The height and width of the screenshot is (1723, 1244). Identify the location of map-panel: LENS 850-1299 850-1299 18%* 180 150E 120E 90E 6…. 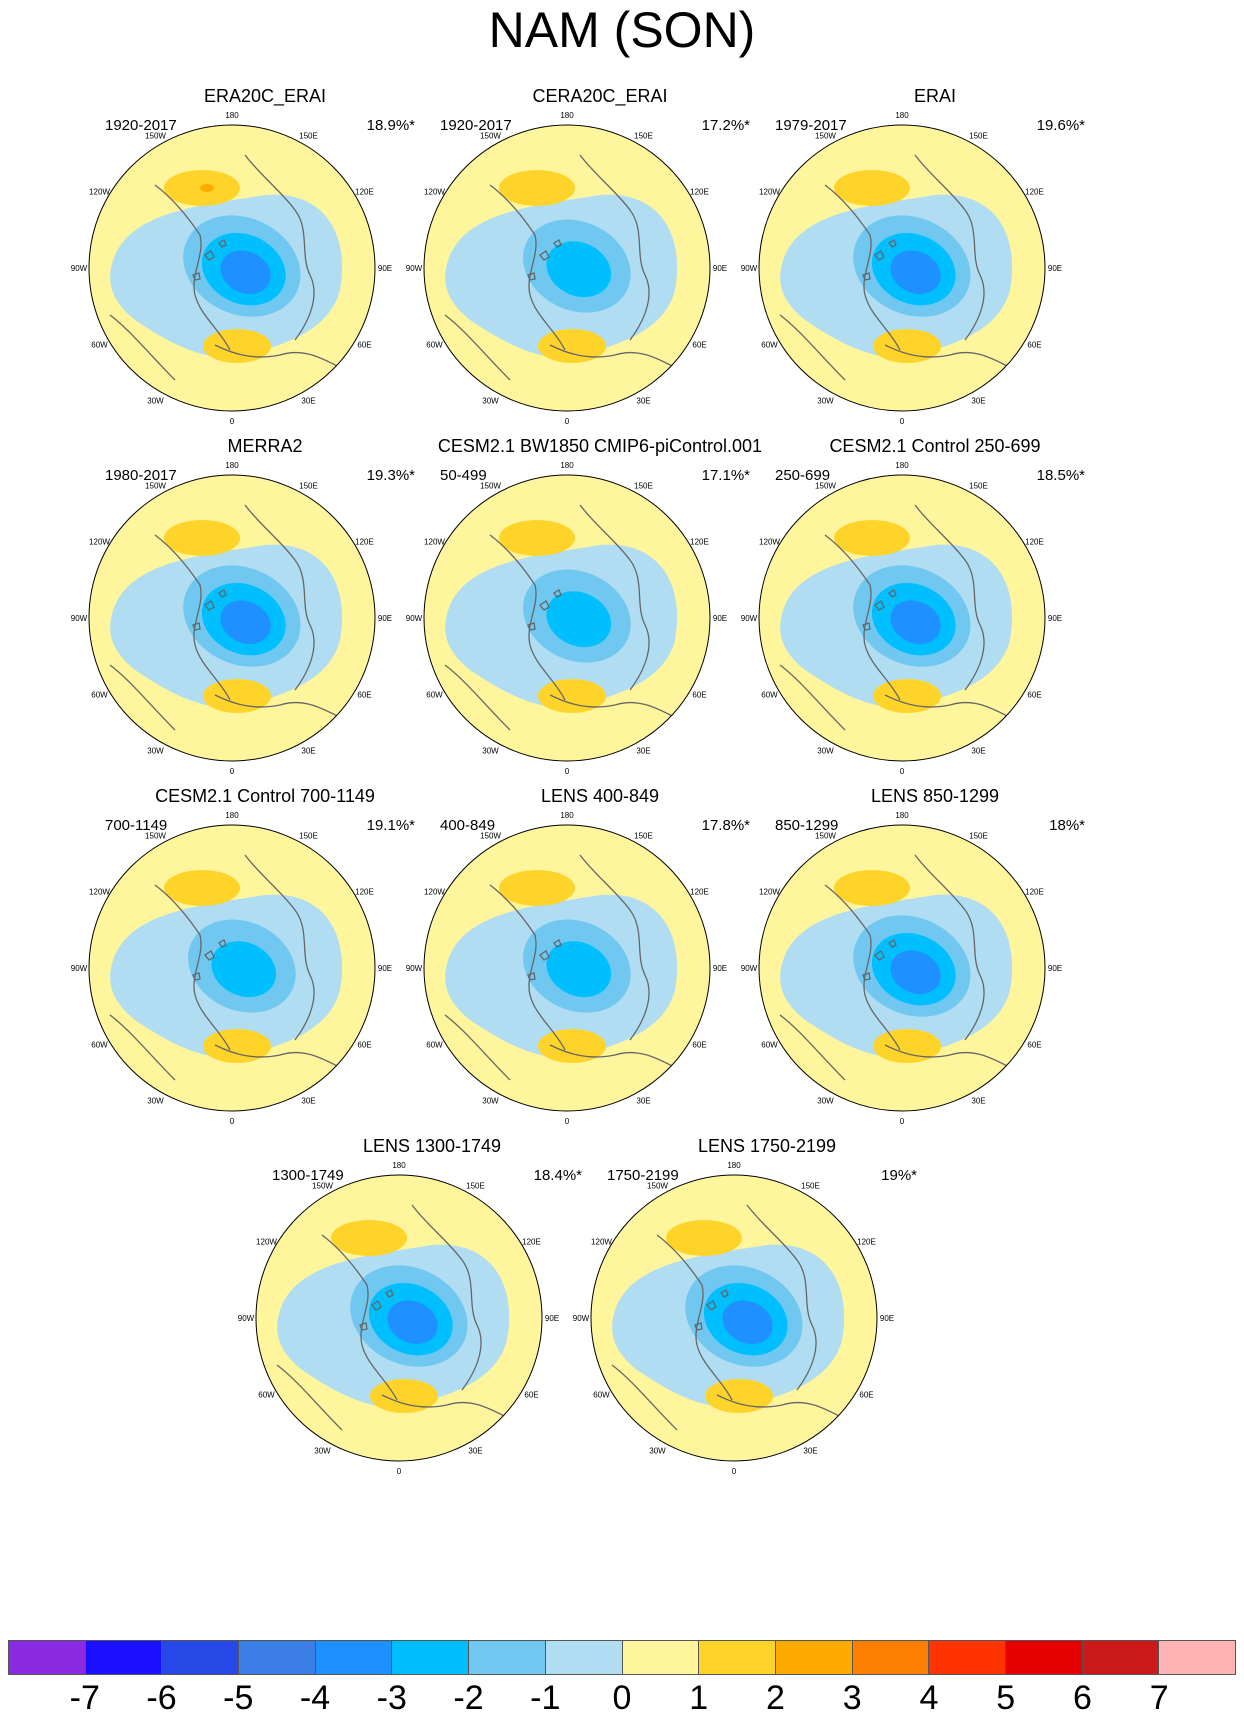
(923, 972).